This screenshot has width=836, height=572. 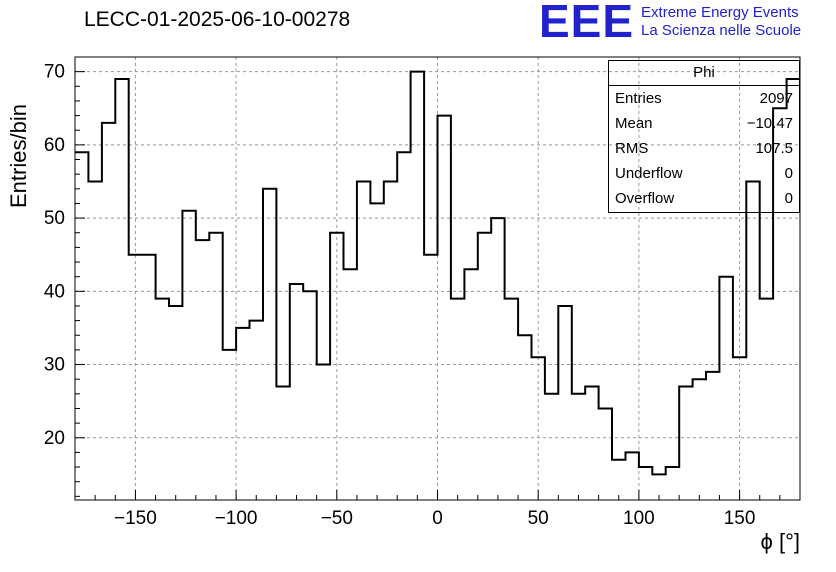 I want to click on stats-box-title: Phi, so click(x=704, y=73).